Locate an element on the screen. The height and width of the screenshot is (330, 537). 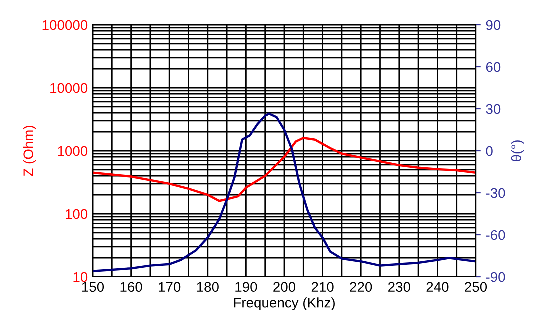
y2-tick-label: 90 is located at coordinates (493, 25).